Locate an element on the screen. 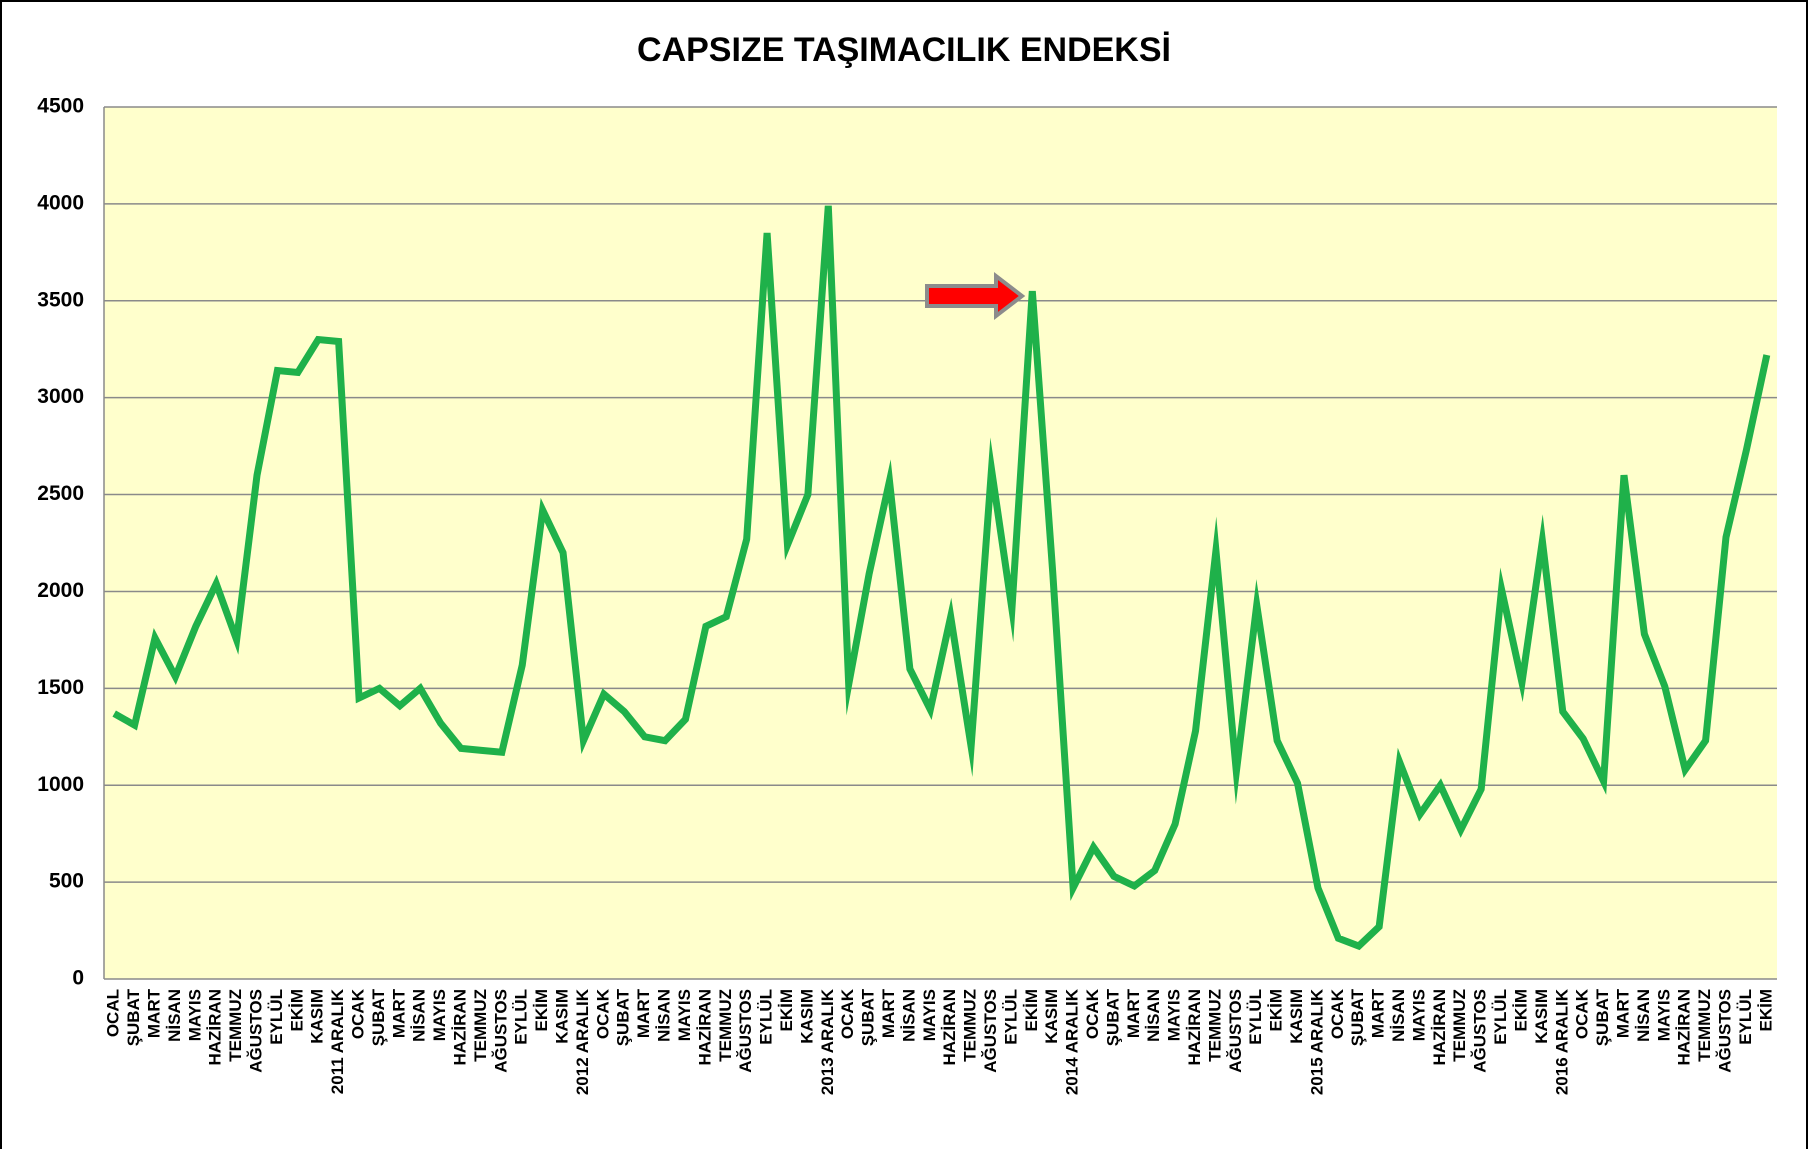 This screenshot has width=1808, height=1149. y-tick-label: 4000 is located at coordinates (60, 202).